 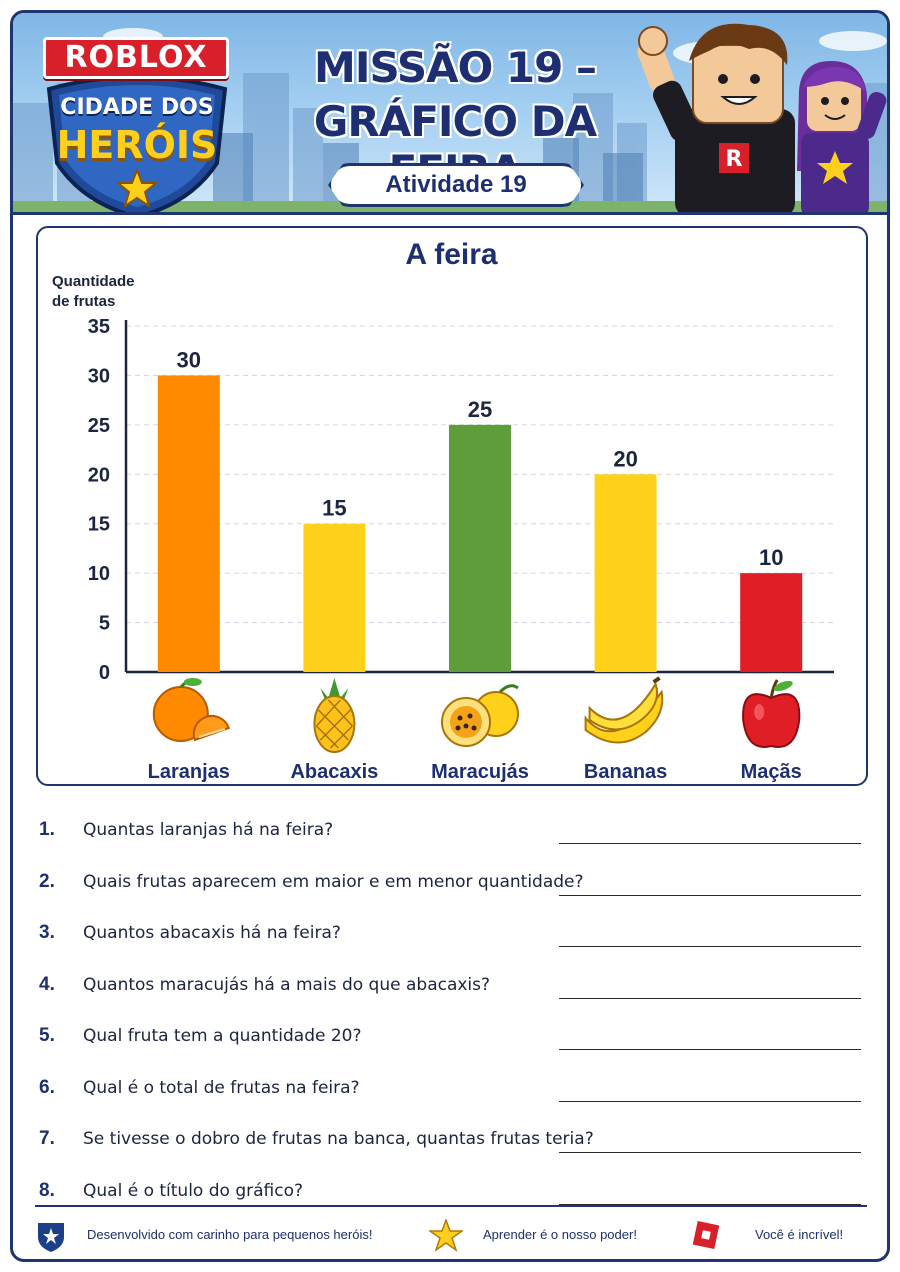 What do you see at coordinates (47, 829) in the screenshot?
I see `question-number: 1.` at bounding box center [47, 829].